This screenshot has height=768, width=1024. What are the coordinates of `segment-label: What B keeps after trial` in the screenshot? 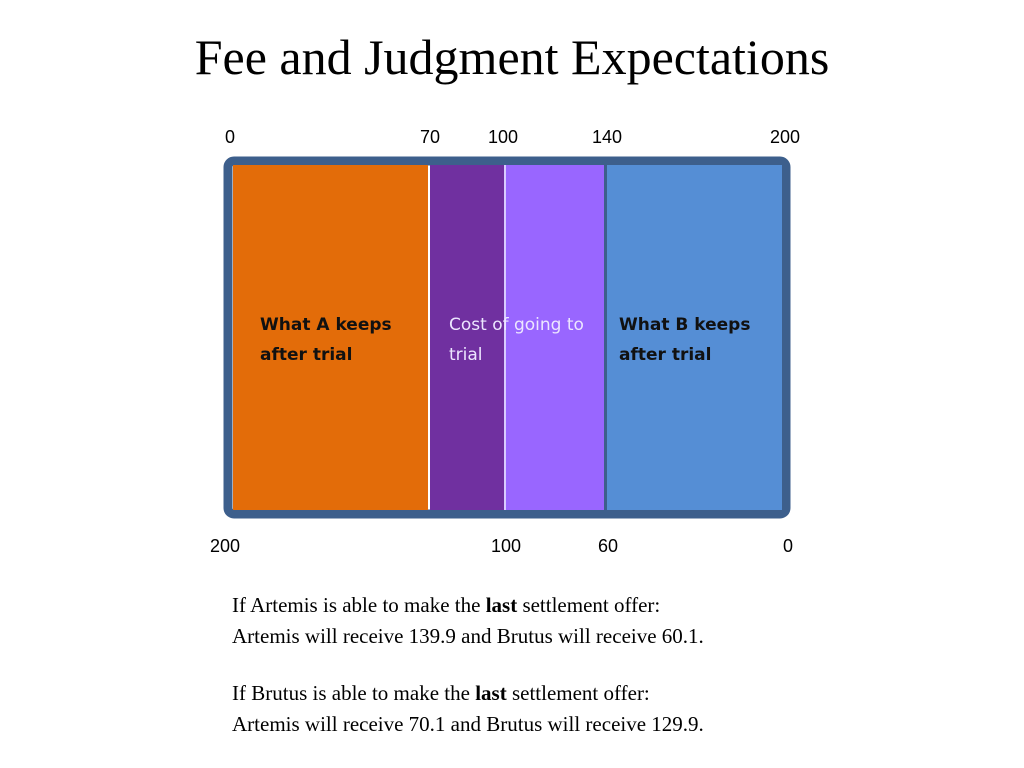 It's located at (685, 340).